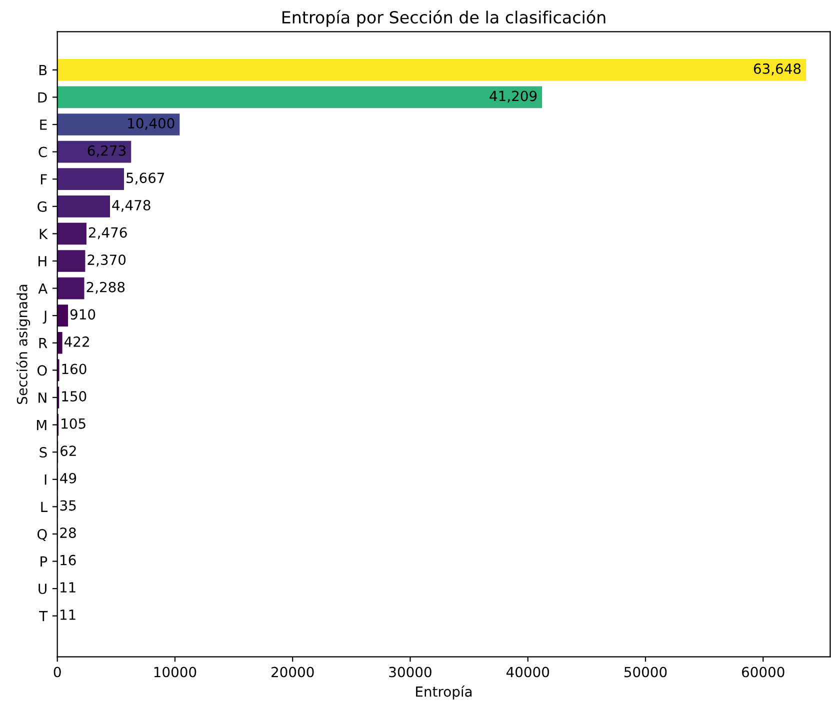 This screenshot has width=831, height=704. I want to click on data-label: 2,370, so click(107, 260).